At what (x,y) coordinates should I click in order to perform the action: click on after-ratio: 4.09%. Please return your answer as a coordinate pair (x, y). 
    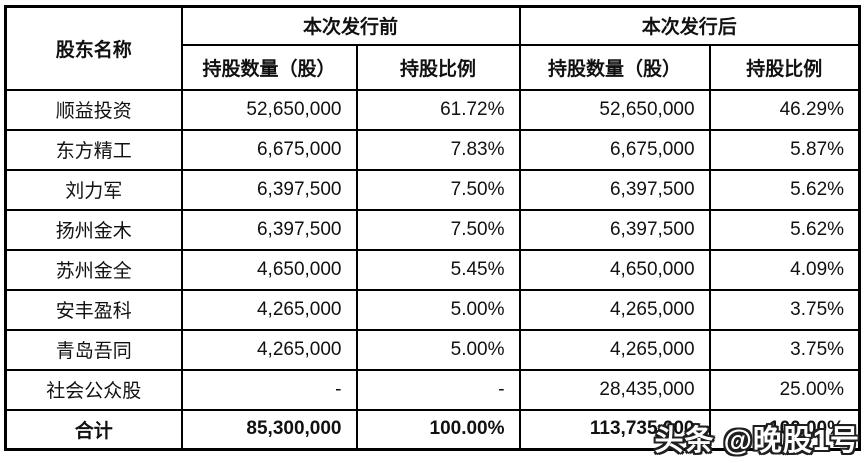
    Looking at the image, I should click on (784, 269).